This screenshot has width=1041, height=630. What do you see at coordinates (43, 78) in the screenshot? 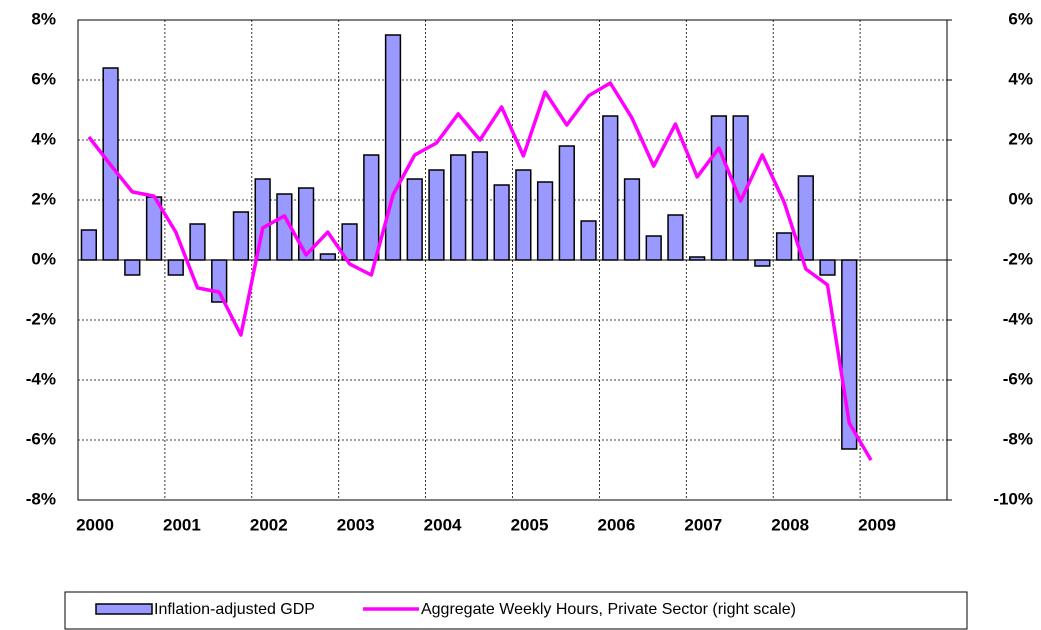
I see `y-tick-label: 6%` at bounding box center [43, 78].